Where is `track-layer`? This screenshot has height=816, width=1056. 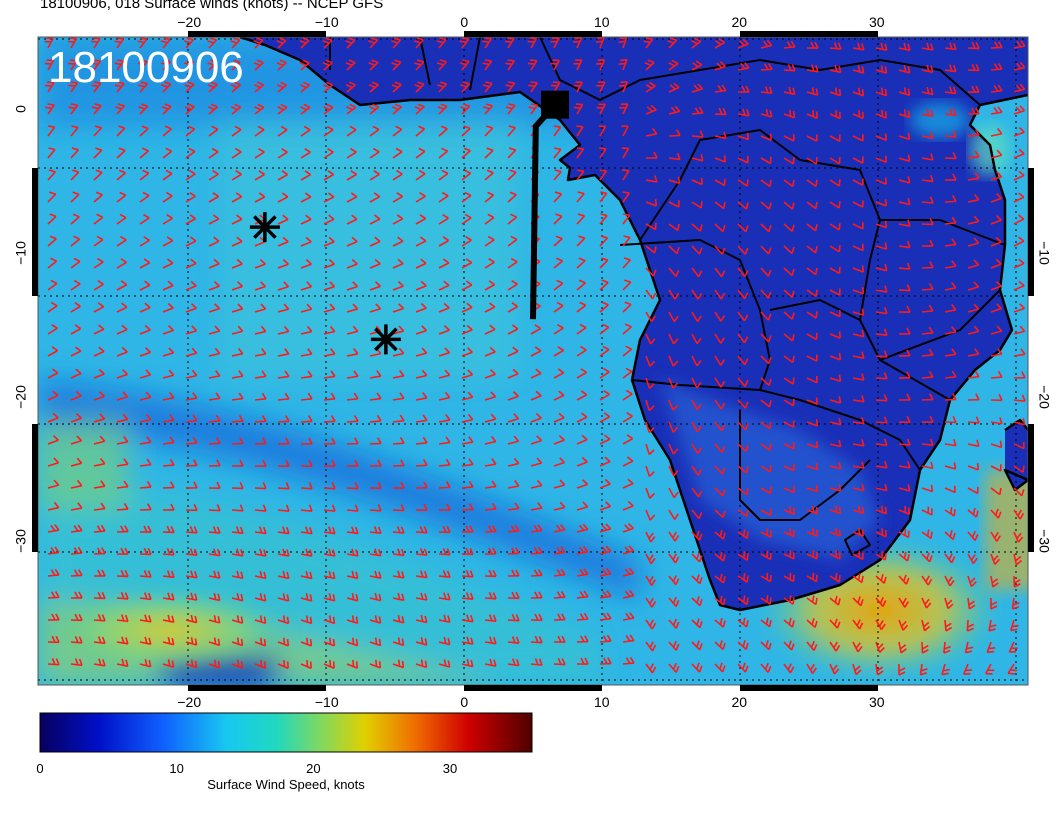 track-layer is located at coordinates (409, 222).